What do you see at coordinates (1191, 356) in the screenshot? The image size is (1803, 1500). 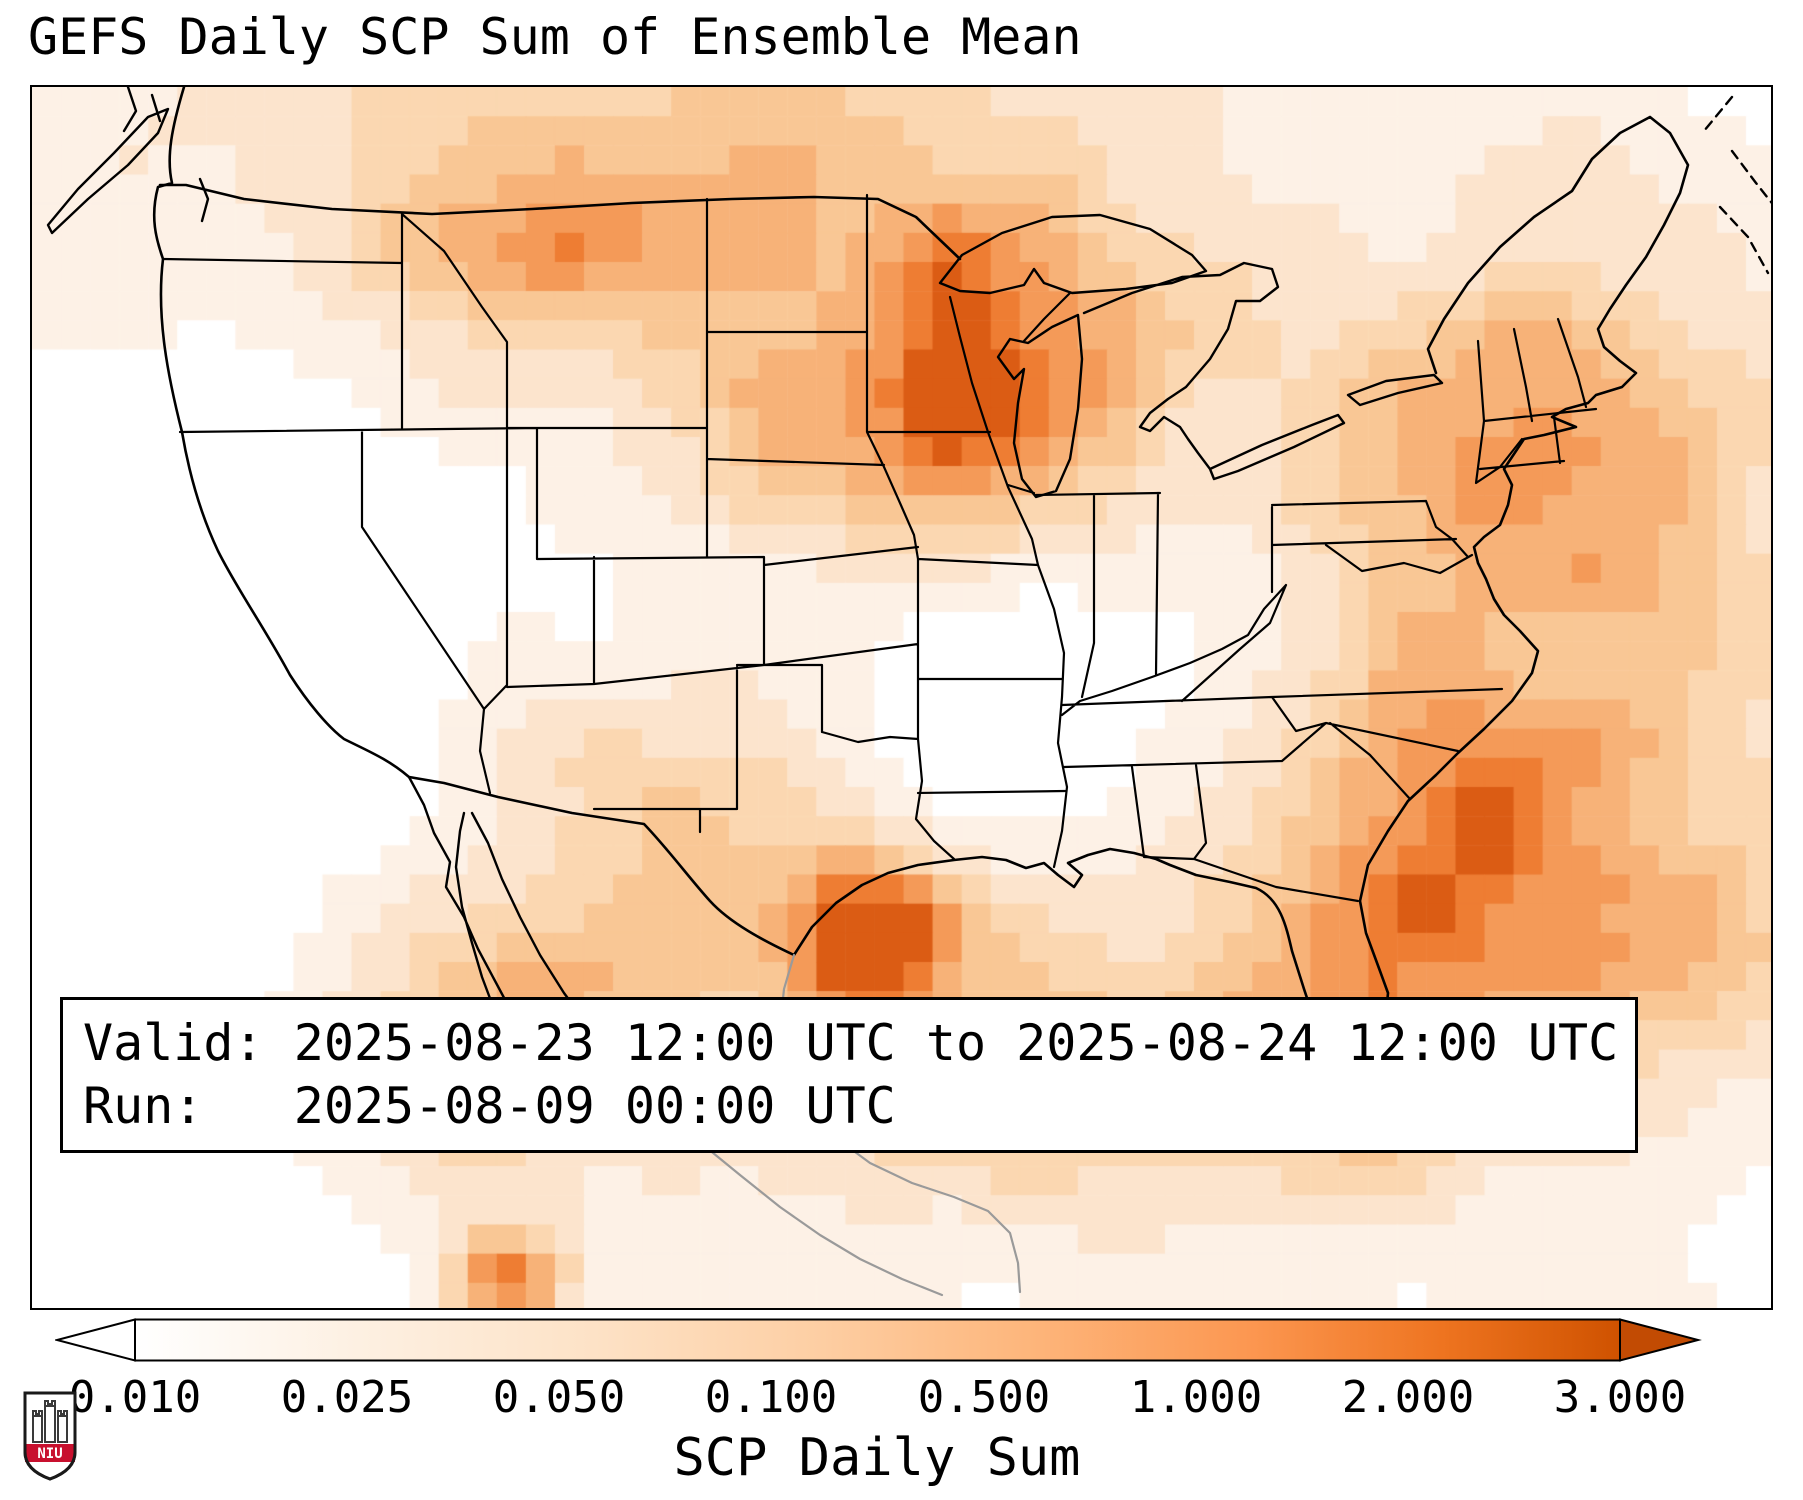 I see `great-lakes-path` at bounding box center [1191, 356].